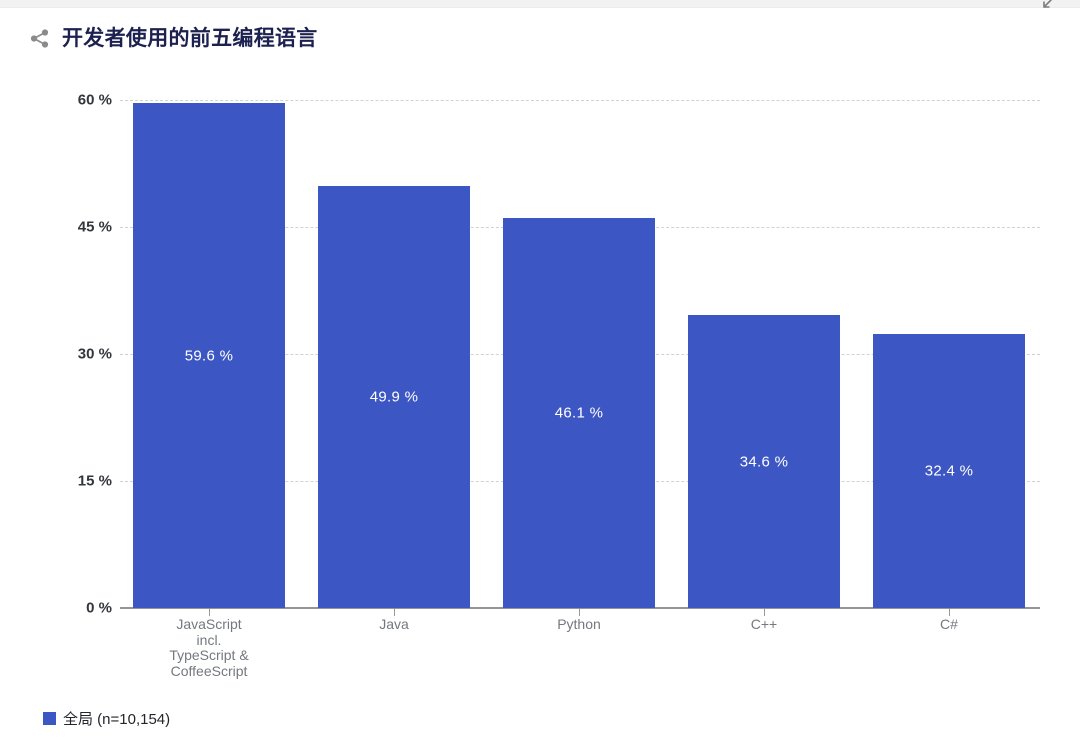 Image resolution: width=1080 pixels, height=743 pixels. Describe the element at coordinates (579, 624) in the screenshot. I see `x-tick-label: Python` at that location.